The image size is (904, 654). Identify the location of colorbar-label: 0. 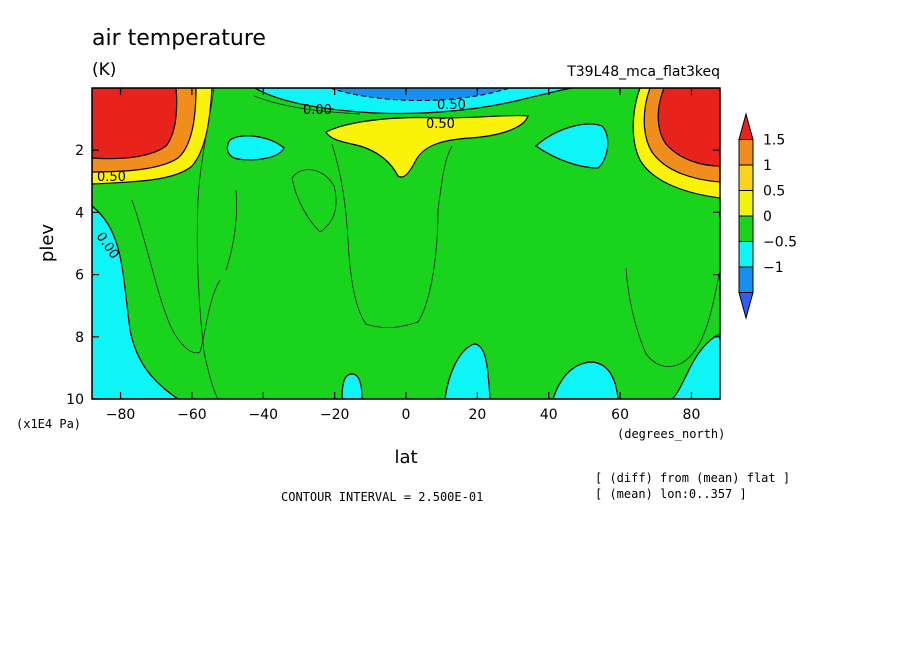
(767, 217).